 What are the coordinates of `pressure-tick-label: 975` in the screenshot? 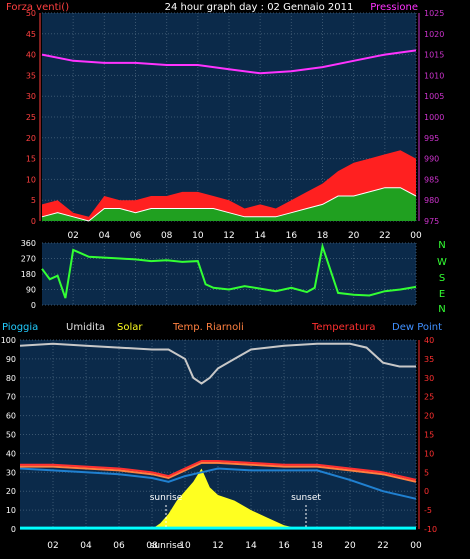 It's located at (431, 221).